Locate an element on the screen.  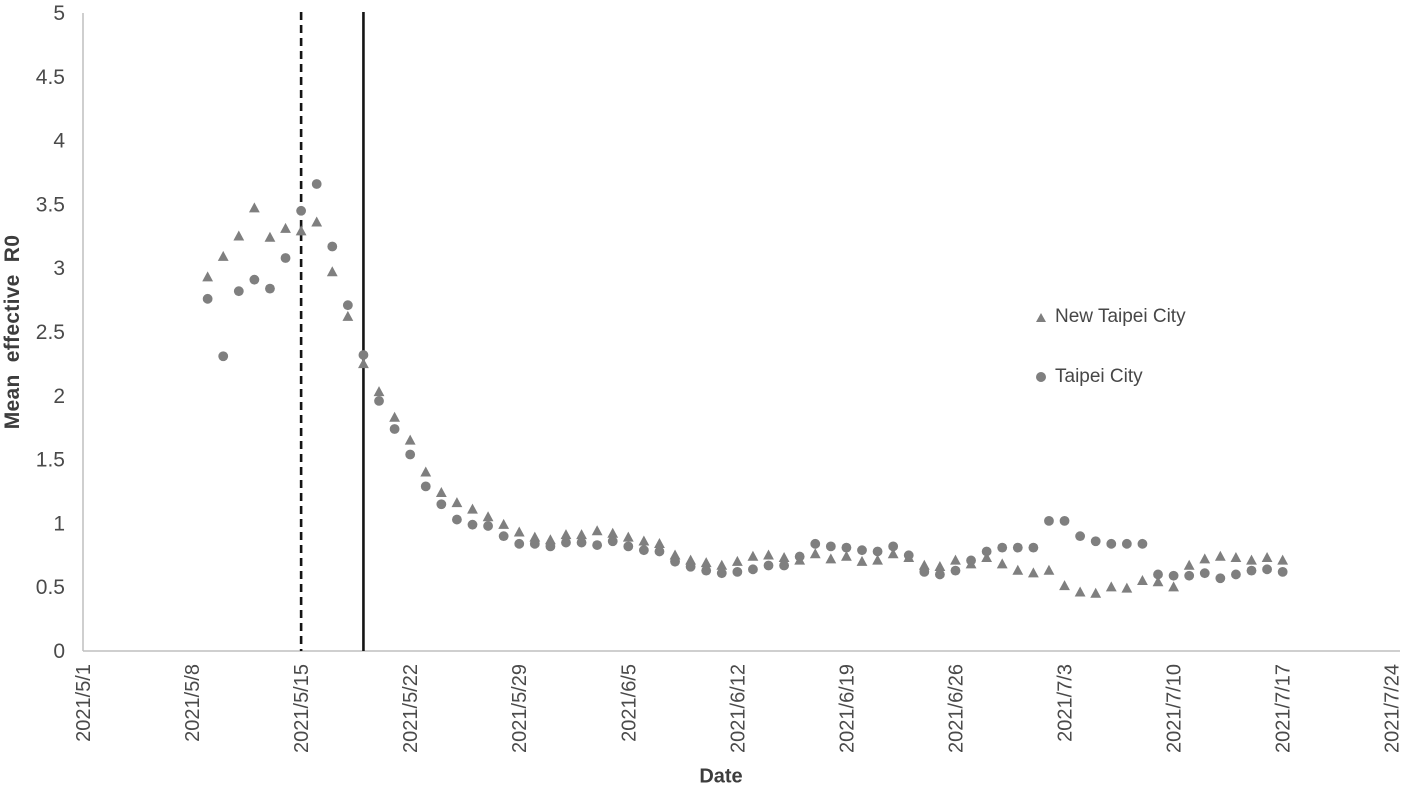
x-tick-label: 2021/6/19 is located at coordinates (847, 708).